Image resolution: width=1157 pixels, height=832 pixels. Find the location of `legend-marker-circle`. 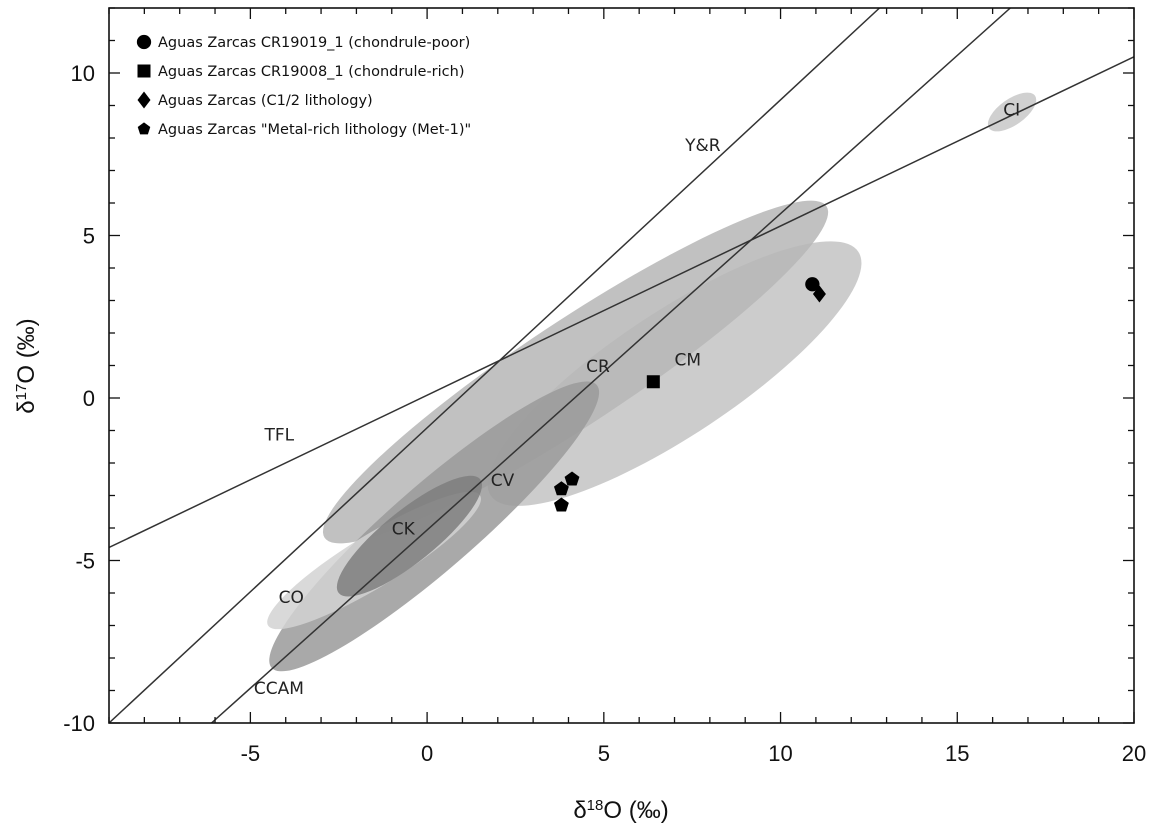

legend-marker-circle is located at coordinates (144, 42).